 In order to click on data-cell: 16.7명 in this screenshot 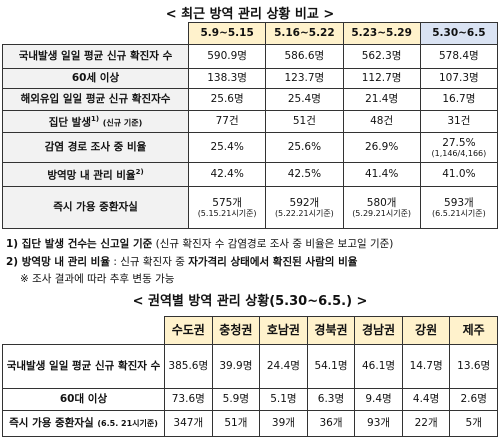, I will do `click(459, 99)`.